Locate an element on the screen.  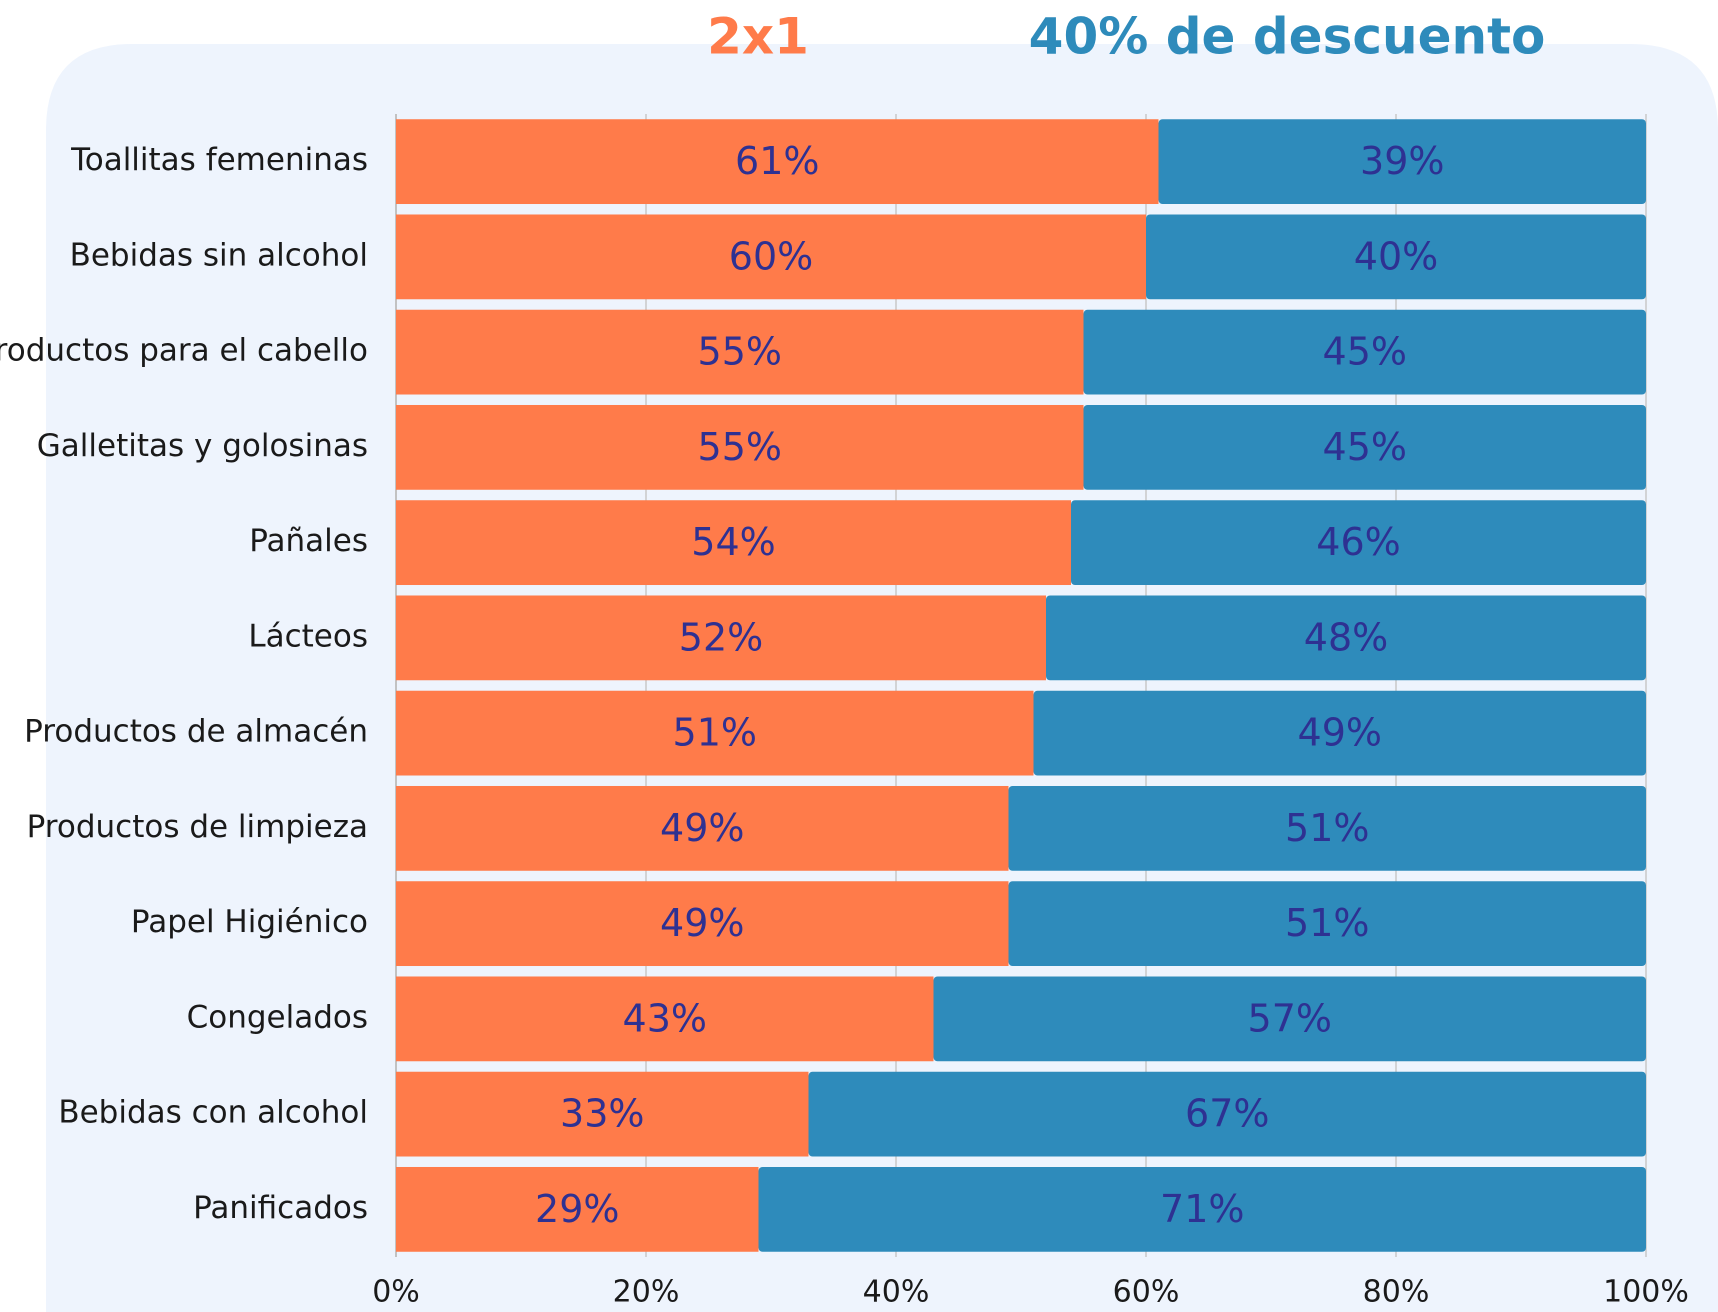
value-label: 71% is located at coordinates (1202, 1209).